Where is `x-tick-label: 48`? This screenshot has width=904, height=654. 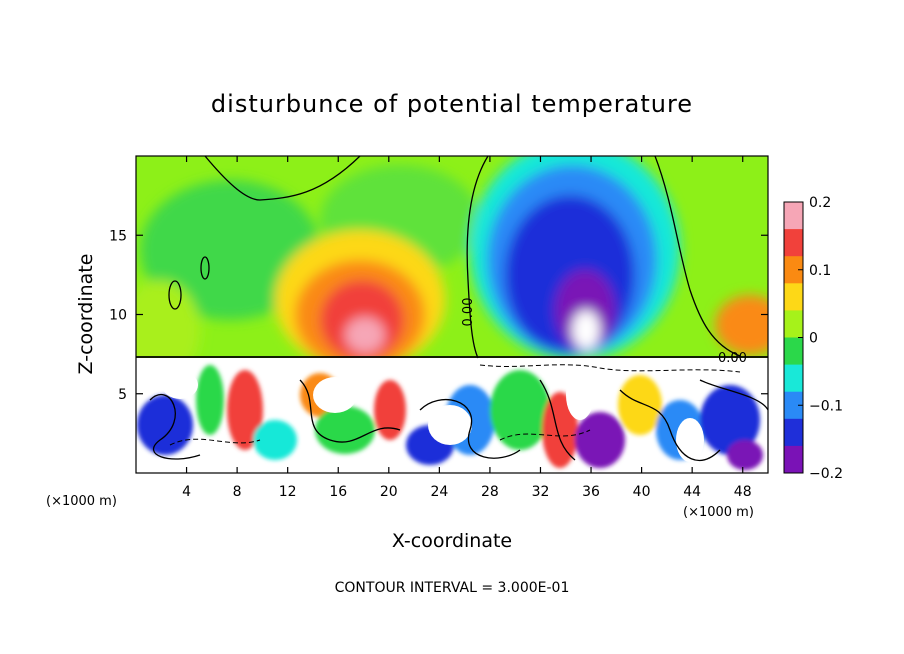
x-tick-label: 48 is located at coordinates (743, 492).